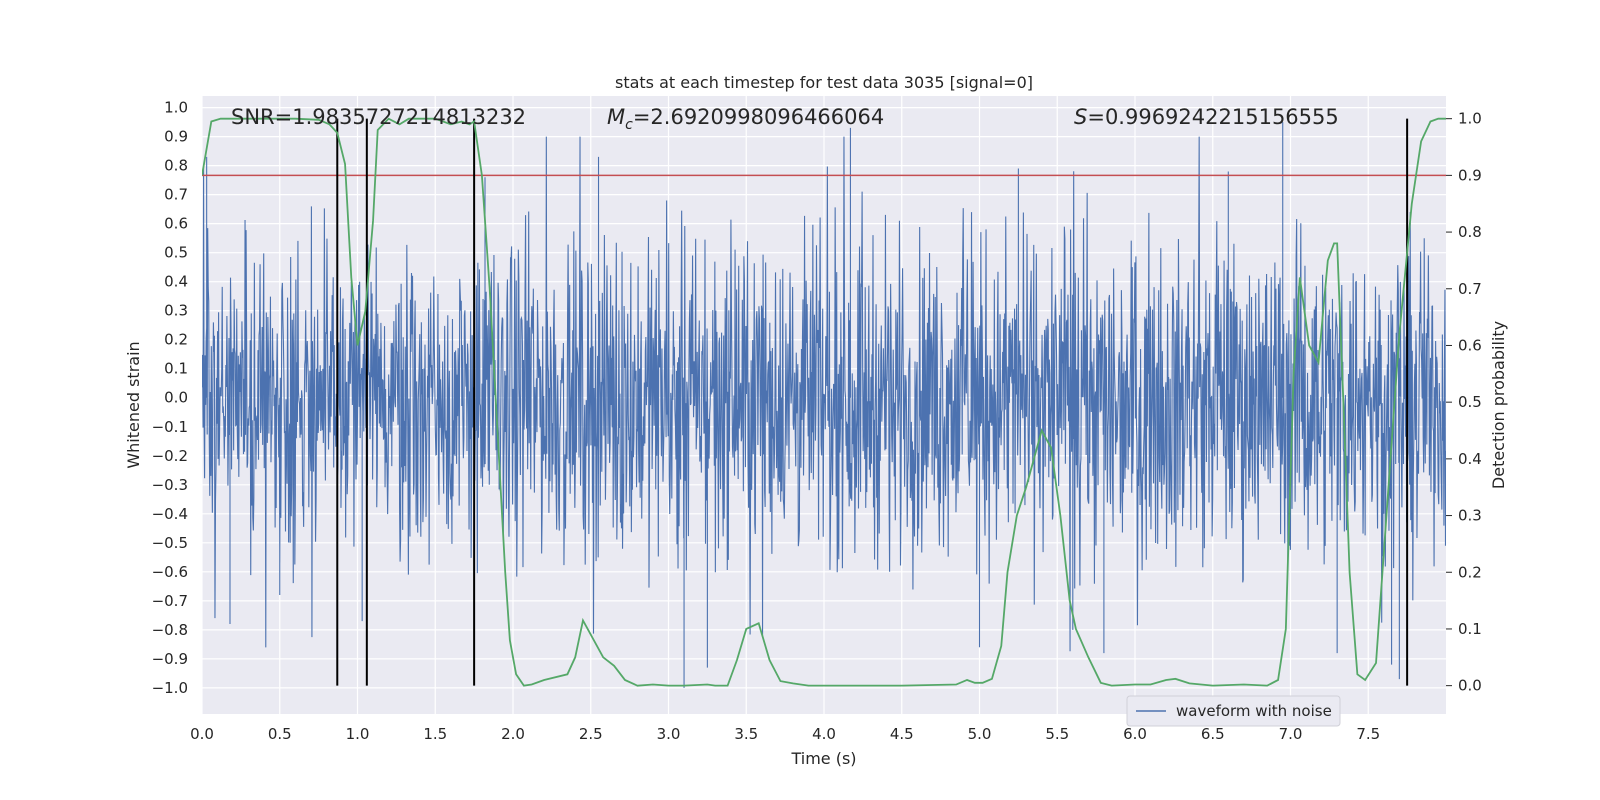 This screenshot has height=800, width=1600. What do you see at coordinates (513, 734) in the screenshot?
I see `x-tick-label: 2.0` at bounding box center [513, 734].